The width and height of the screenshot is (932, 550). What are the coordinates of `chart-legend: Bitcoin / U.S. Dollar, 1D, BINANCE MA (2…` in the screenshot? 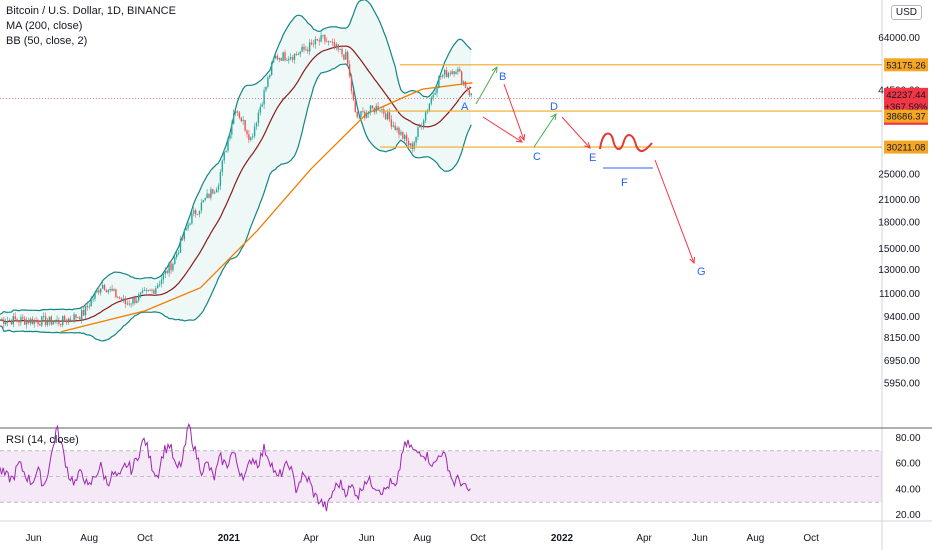 It's located at (91, 26).